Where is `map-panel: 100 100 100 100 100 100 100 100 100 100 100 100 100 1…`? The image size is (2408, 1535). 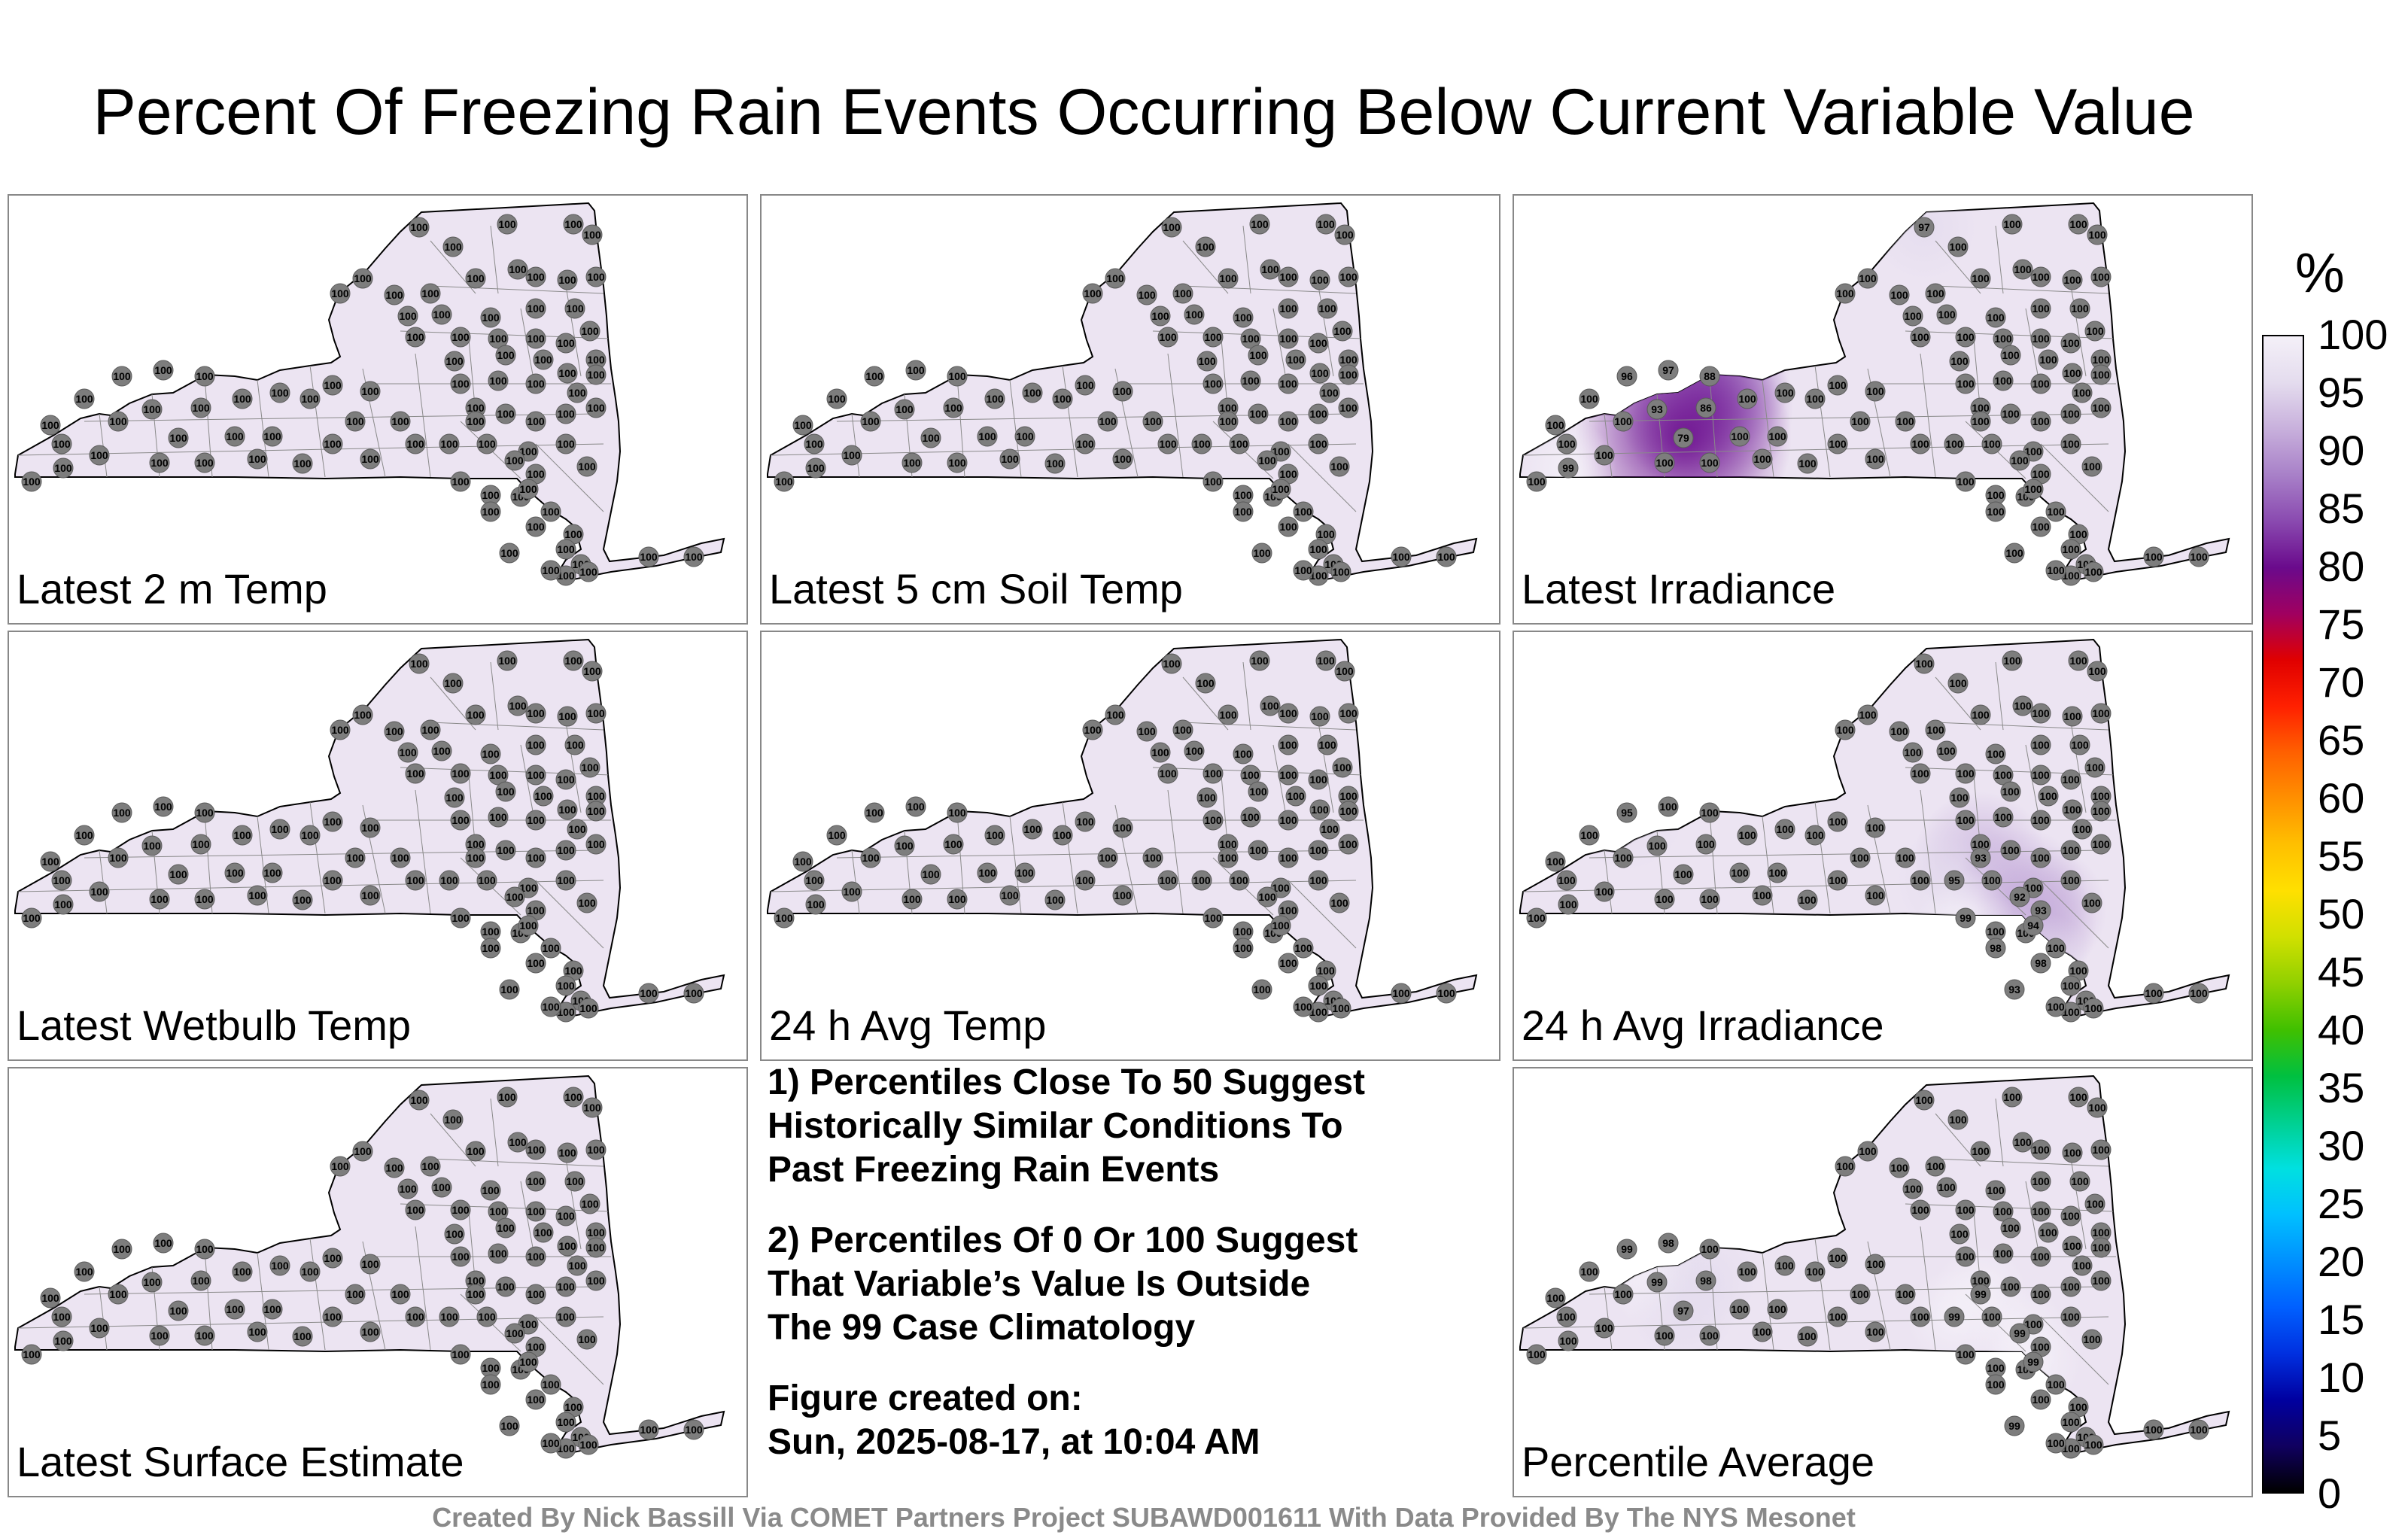
map-panel: 100 100 100 100 100 100 100 100 100 100 100 100 100 1… is located at coordinates (1130, 409).